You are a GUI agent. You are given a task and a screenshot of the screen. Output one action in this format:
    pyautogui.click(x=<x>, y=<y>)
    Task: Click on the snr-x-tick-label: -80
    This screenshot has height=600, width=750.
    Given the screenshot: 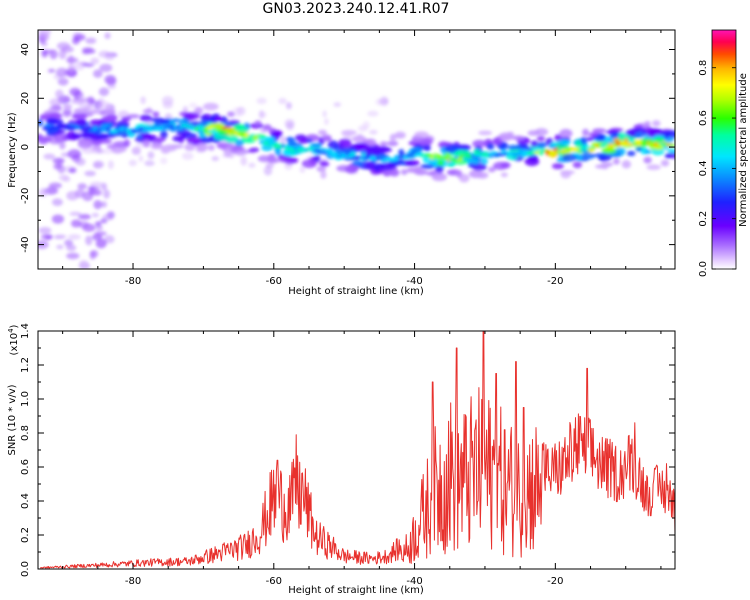 What is the action you would take?
    pyautogui.click(x=133, y=581)
    